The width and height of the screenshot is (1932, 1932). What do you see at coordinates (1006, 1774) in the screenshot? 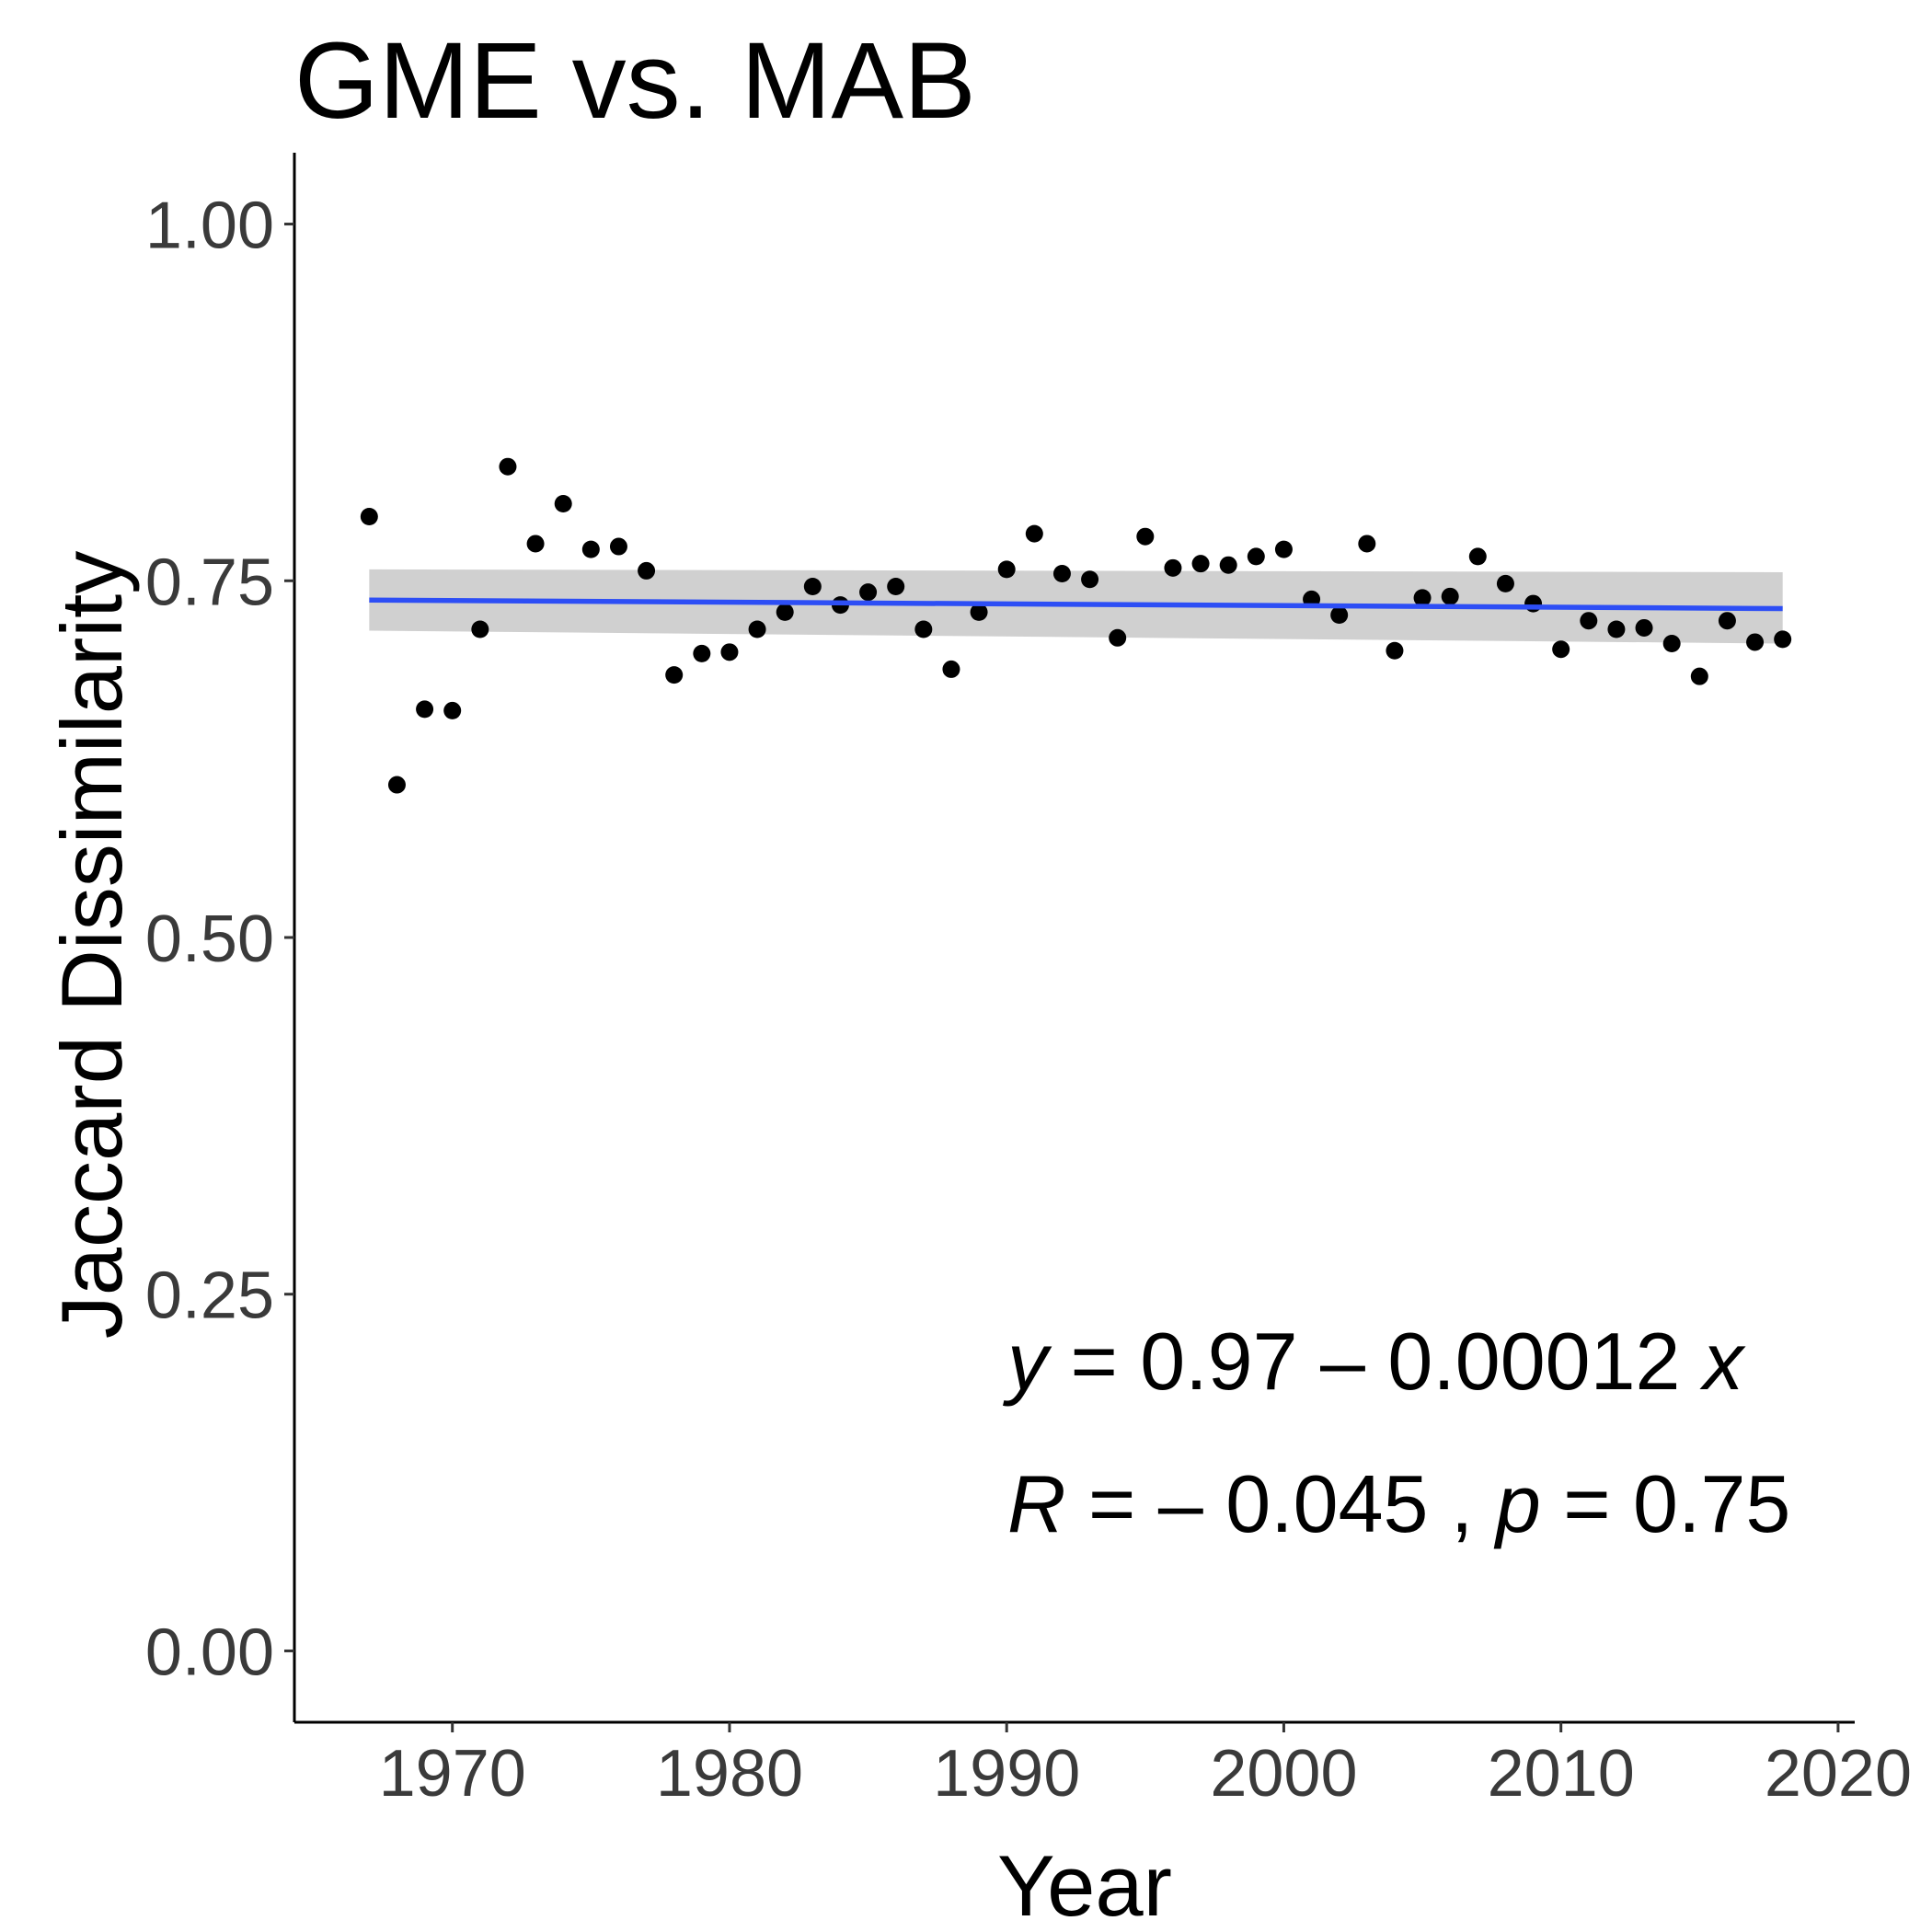
I see `x-tick-label: 1990` at bounding box center [1006, 1774].